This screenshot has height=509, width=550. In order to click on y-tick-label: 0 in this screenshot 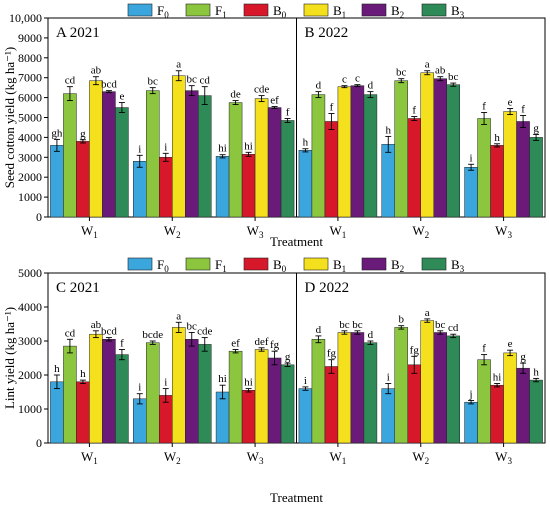, I will do `click(39, 217)`.